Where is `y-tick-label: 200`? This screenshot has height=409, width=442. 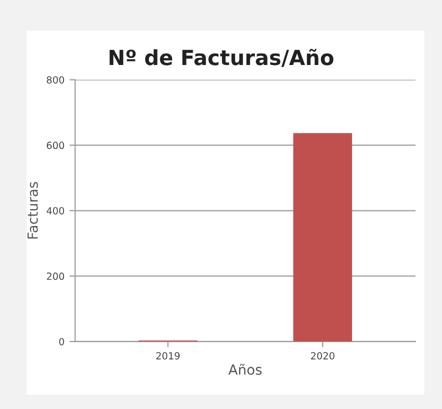 y-tick-label: 200 is located at coordinates (55, 276).